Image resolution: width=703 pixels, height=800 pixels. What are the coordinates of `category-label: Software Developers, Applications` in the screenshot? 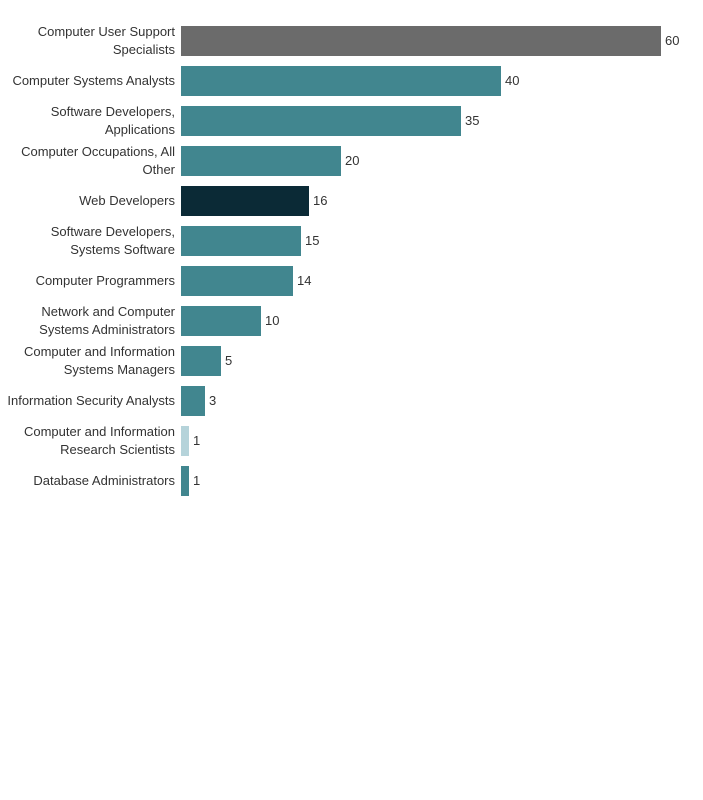 It's located at (112, 120).